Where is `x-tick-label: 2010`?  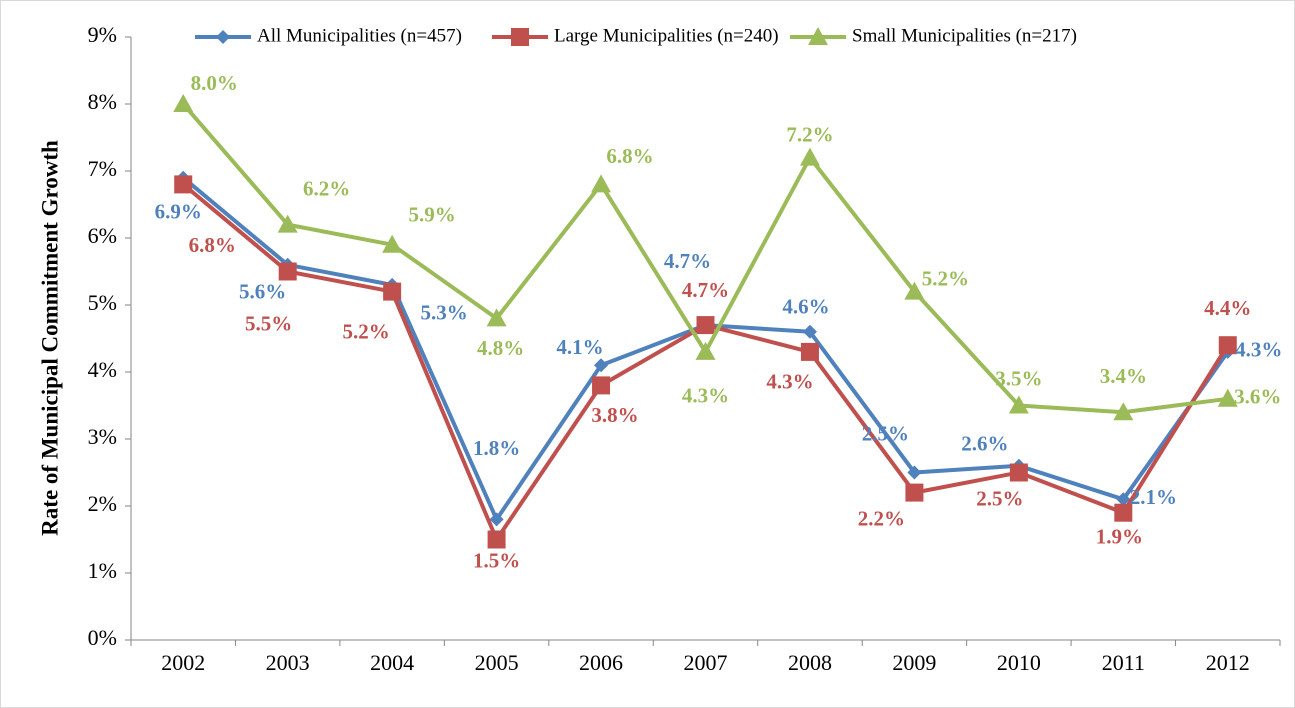 x-tick-label: 2010 is located at coordinates (1019, 662).